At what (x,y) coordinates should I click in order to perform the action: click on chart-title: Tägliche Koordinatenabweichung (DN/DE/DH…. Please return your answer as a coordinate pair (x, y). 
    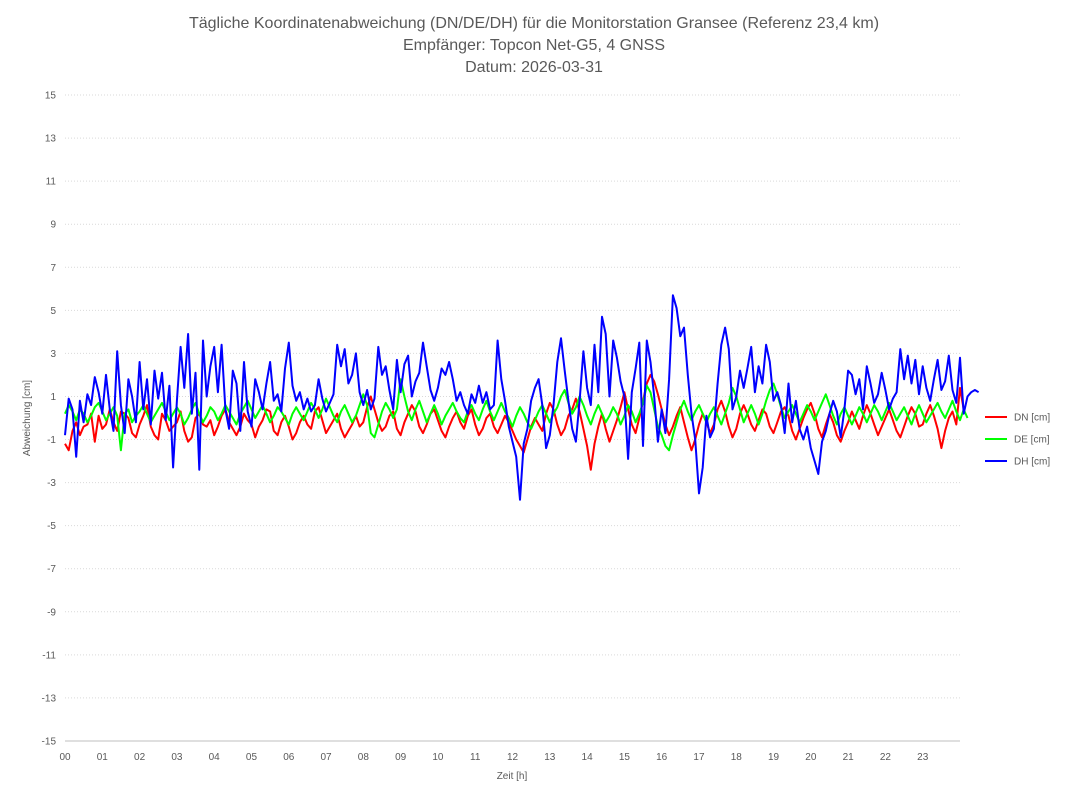
    Looking at the image, I should click on (534, 45).